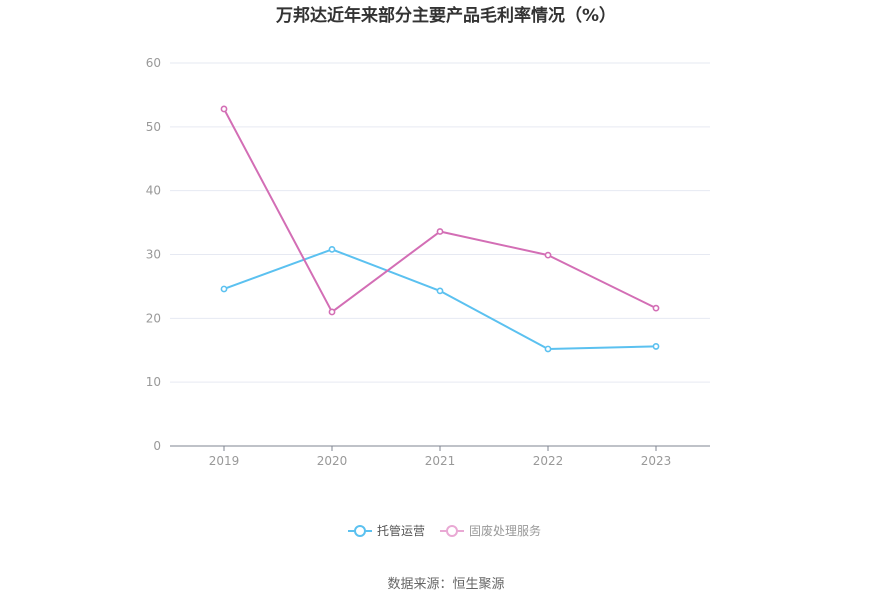 The image size is (893, 603). I want to click on y-tick-label-50: 50, so click(153, 127).